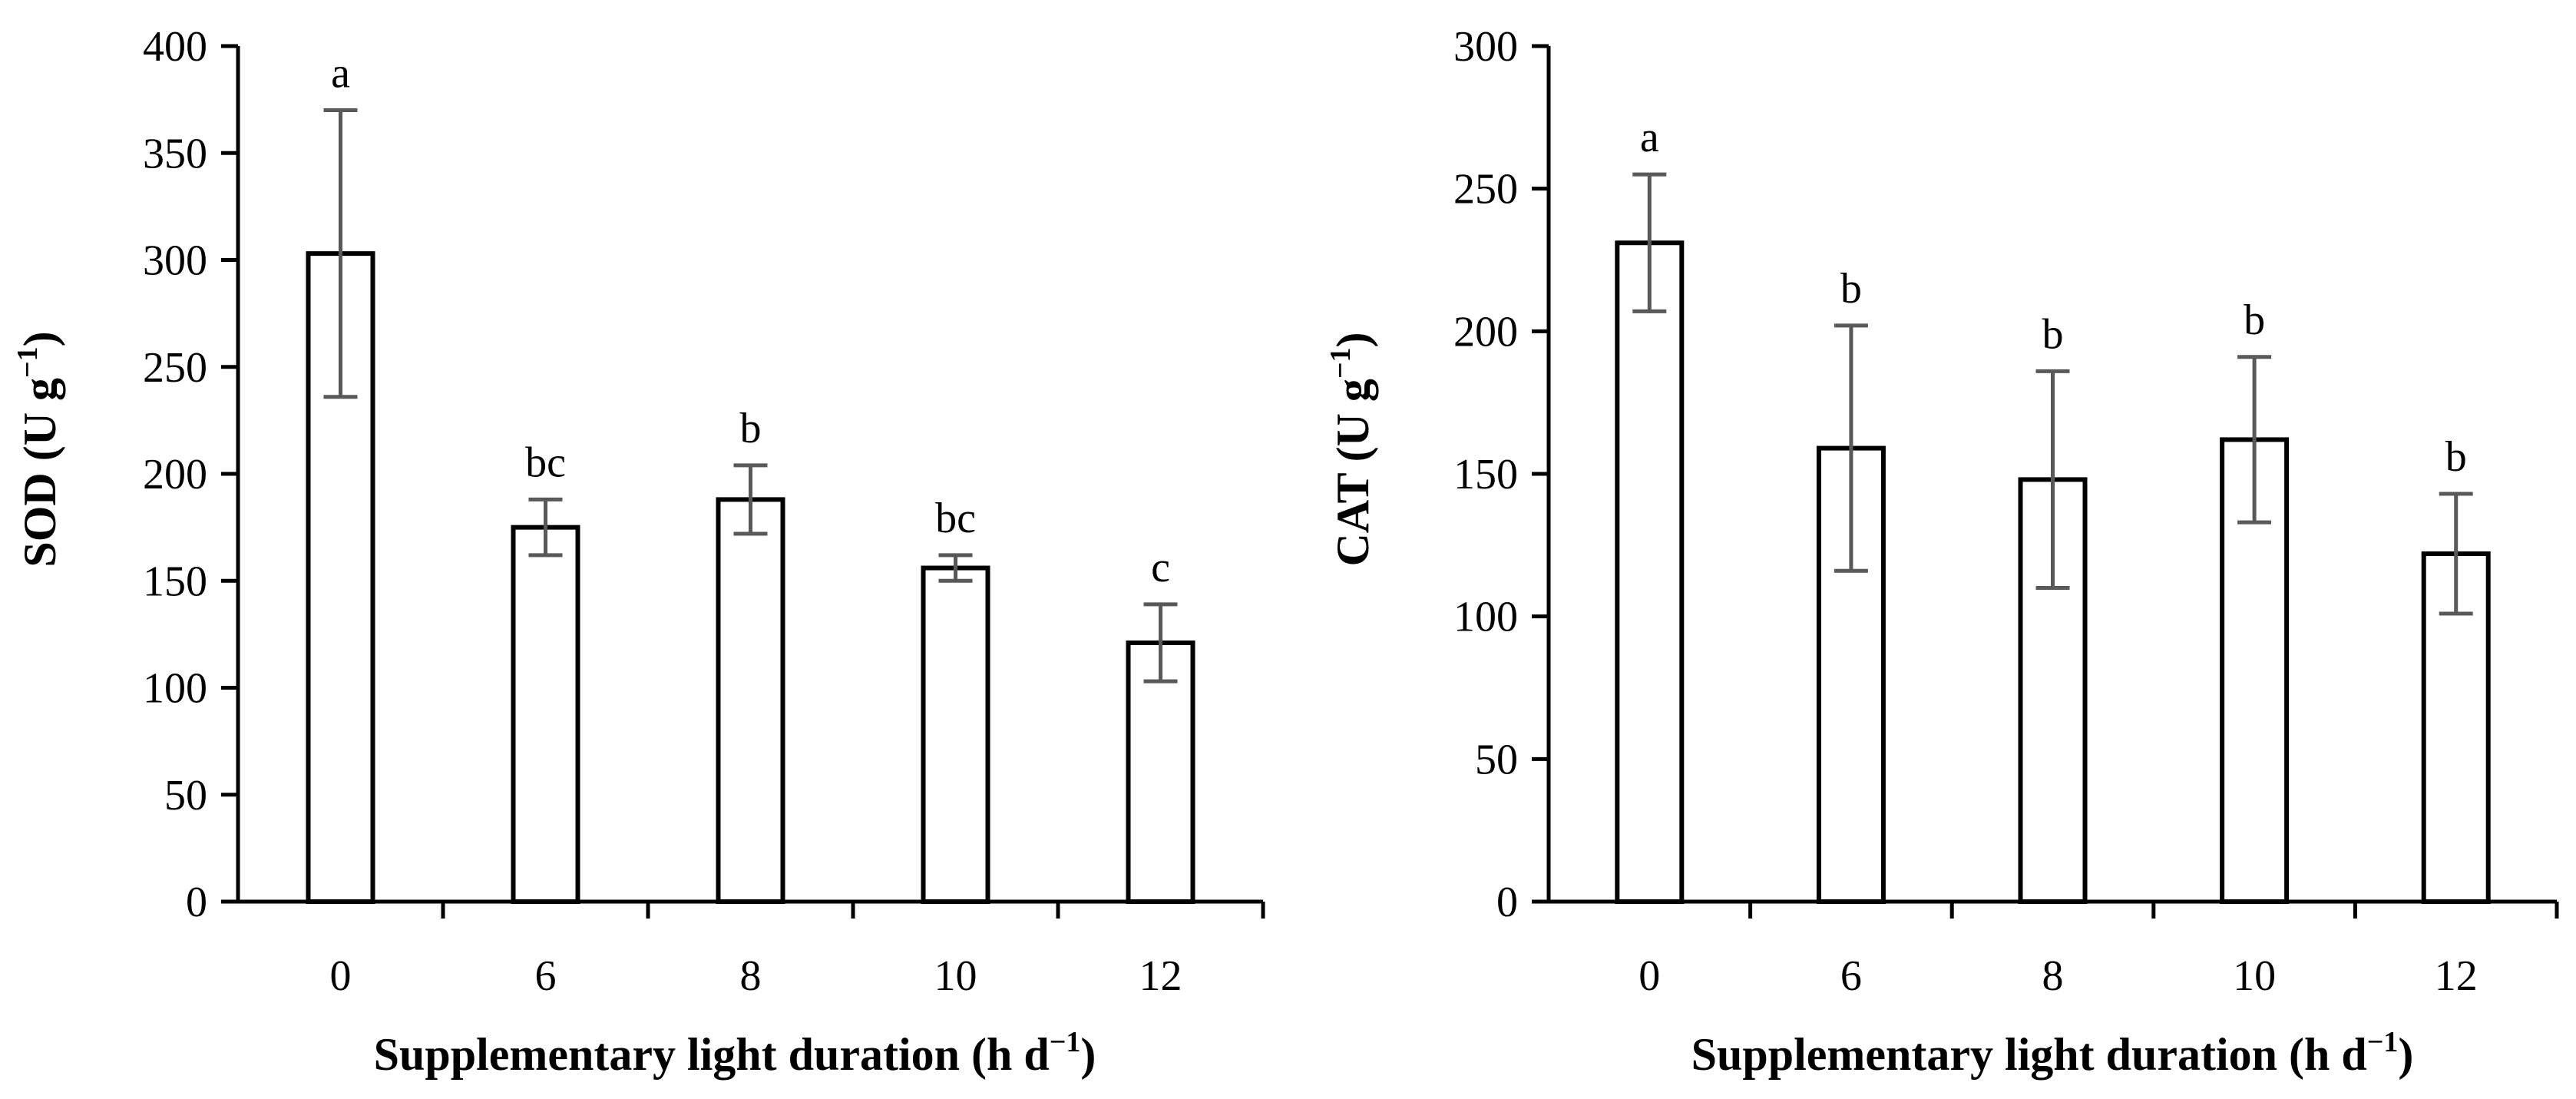 The image size is (2576, 1099). I want to click on sod-x-tick-label-10: 10, so click(955, 976).